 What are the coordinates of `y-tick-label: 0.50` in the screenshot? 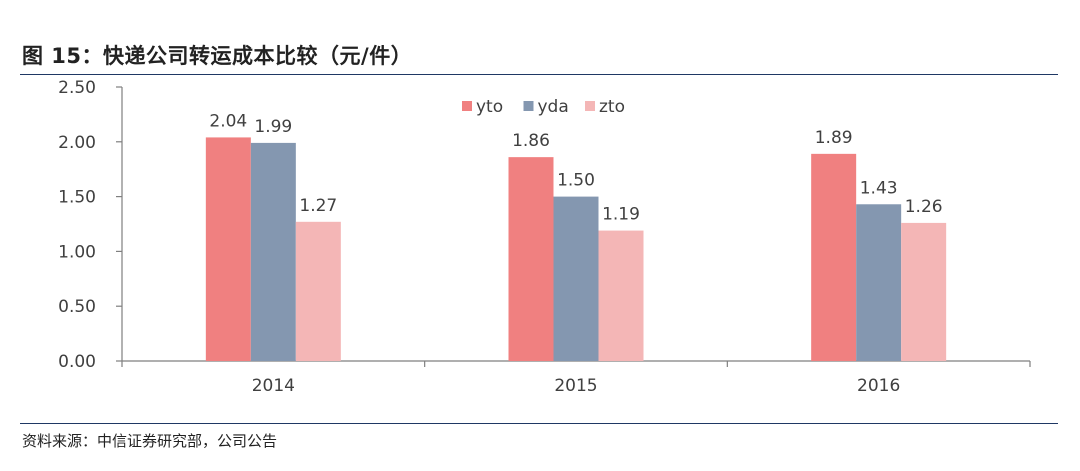 It's located at (77, 307).